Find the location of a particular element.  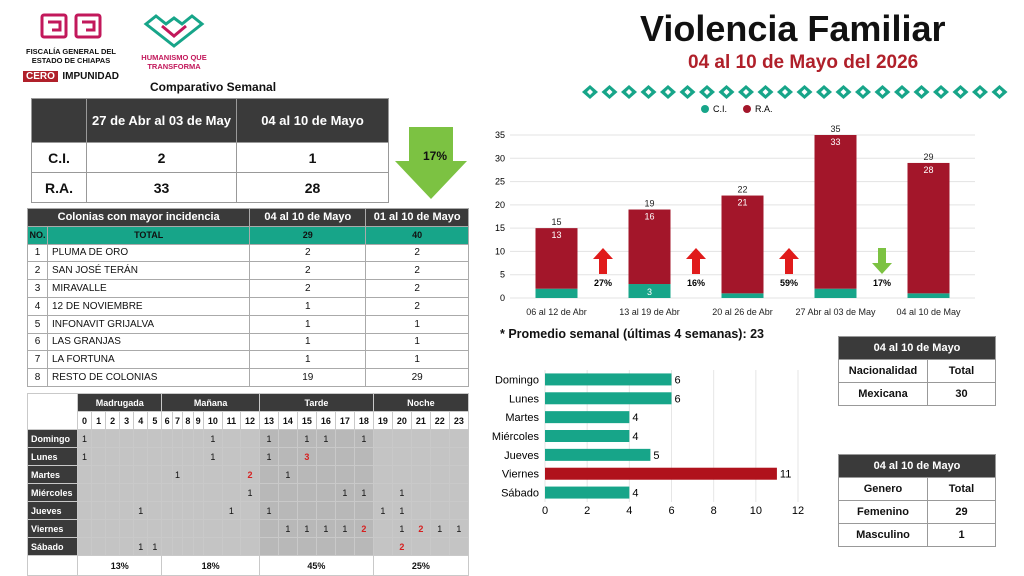

heart-emblem-icon is located at coordinates (174, 31).